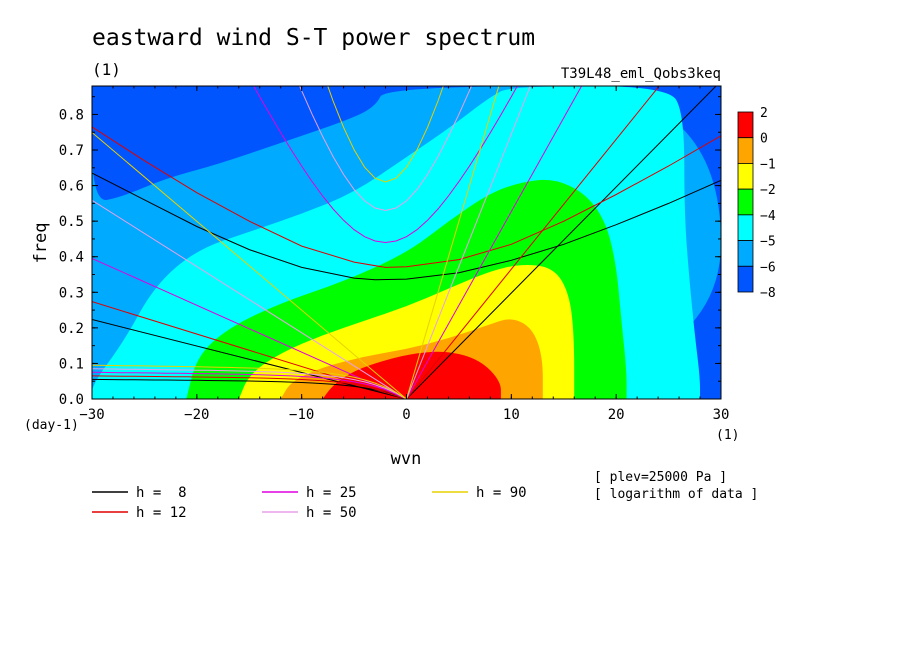 The image size is (904, 654). I want to click on x-tick-label: −10, so click(301, 415).